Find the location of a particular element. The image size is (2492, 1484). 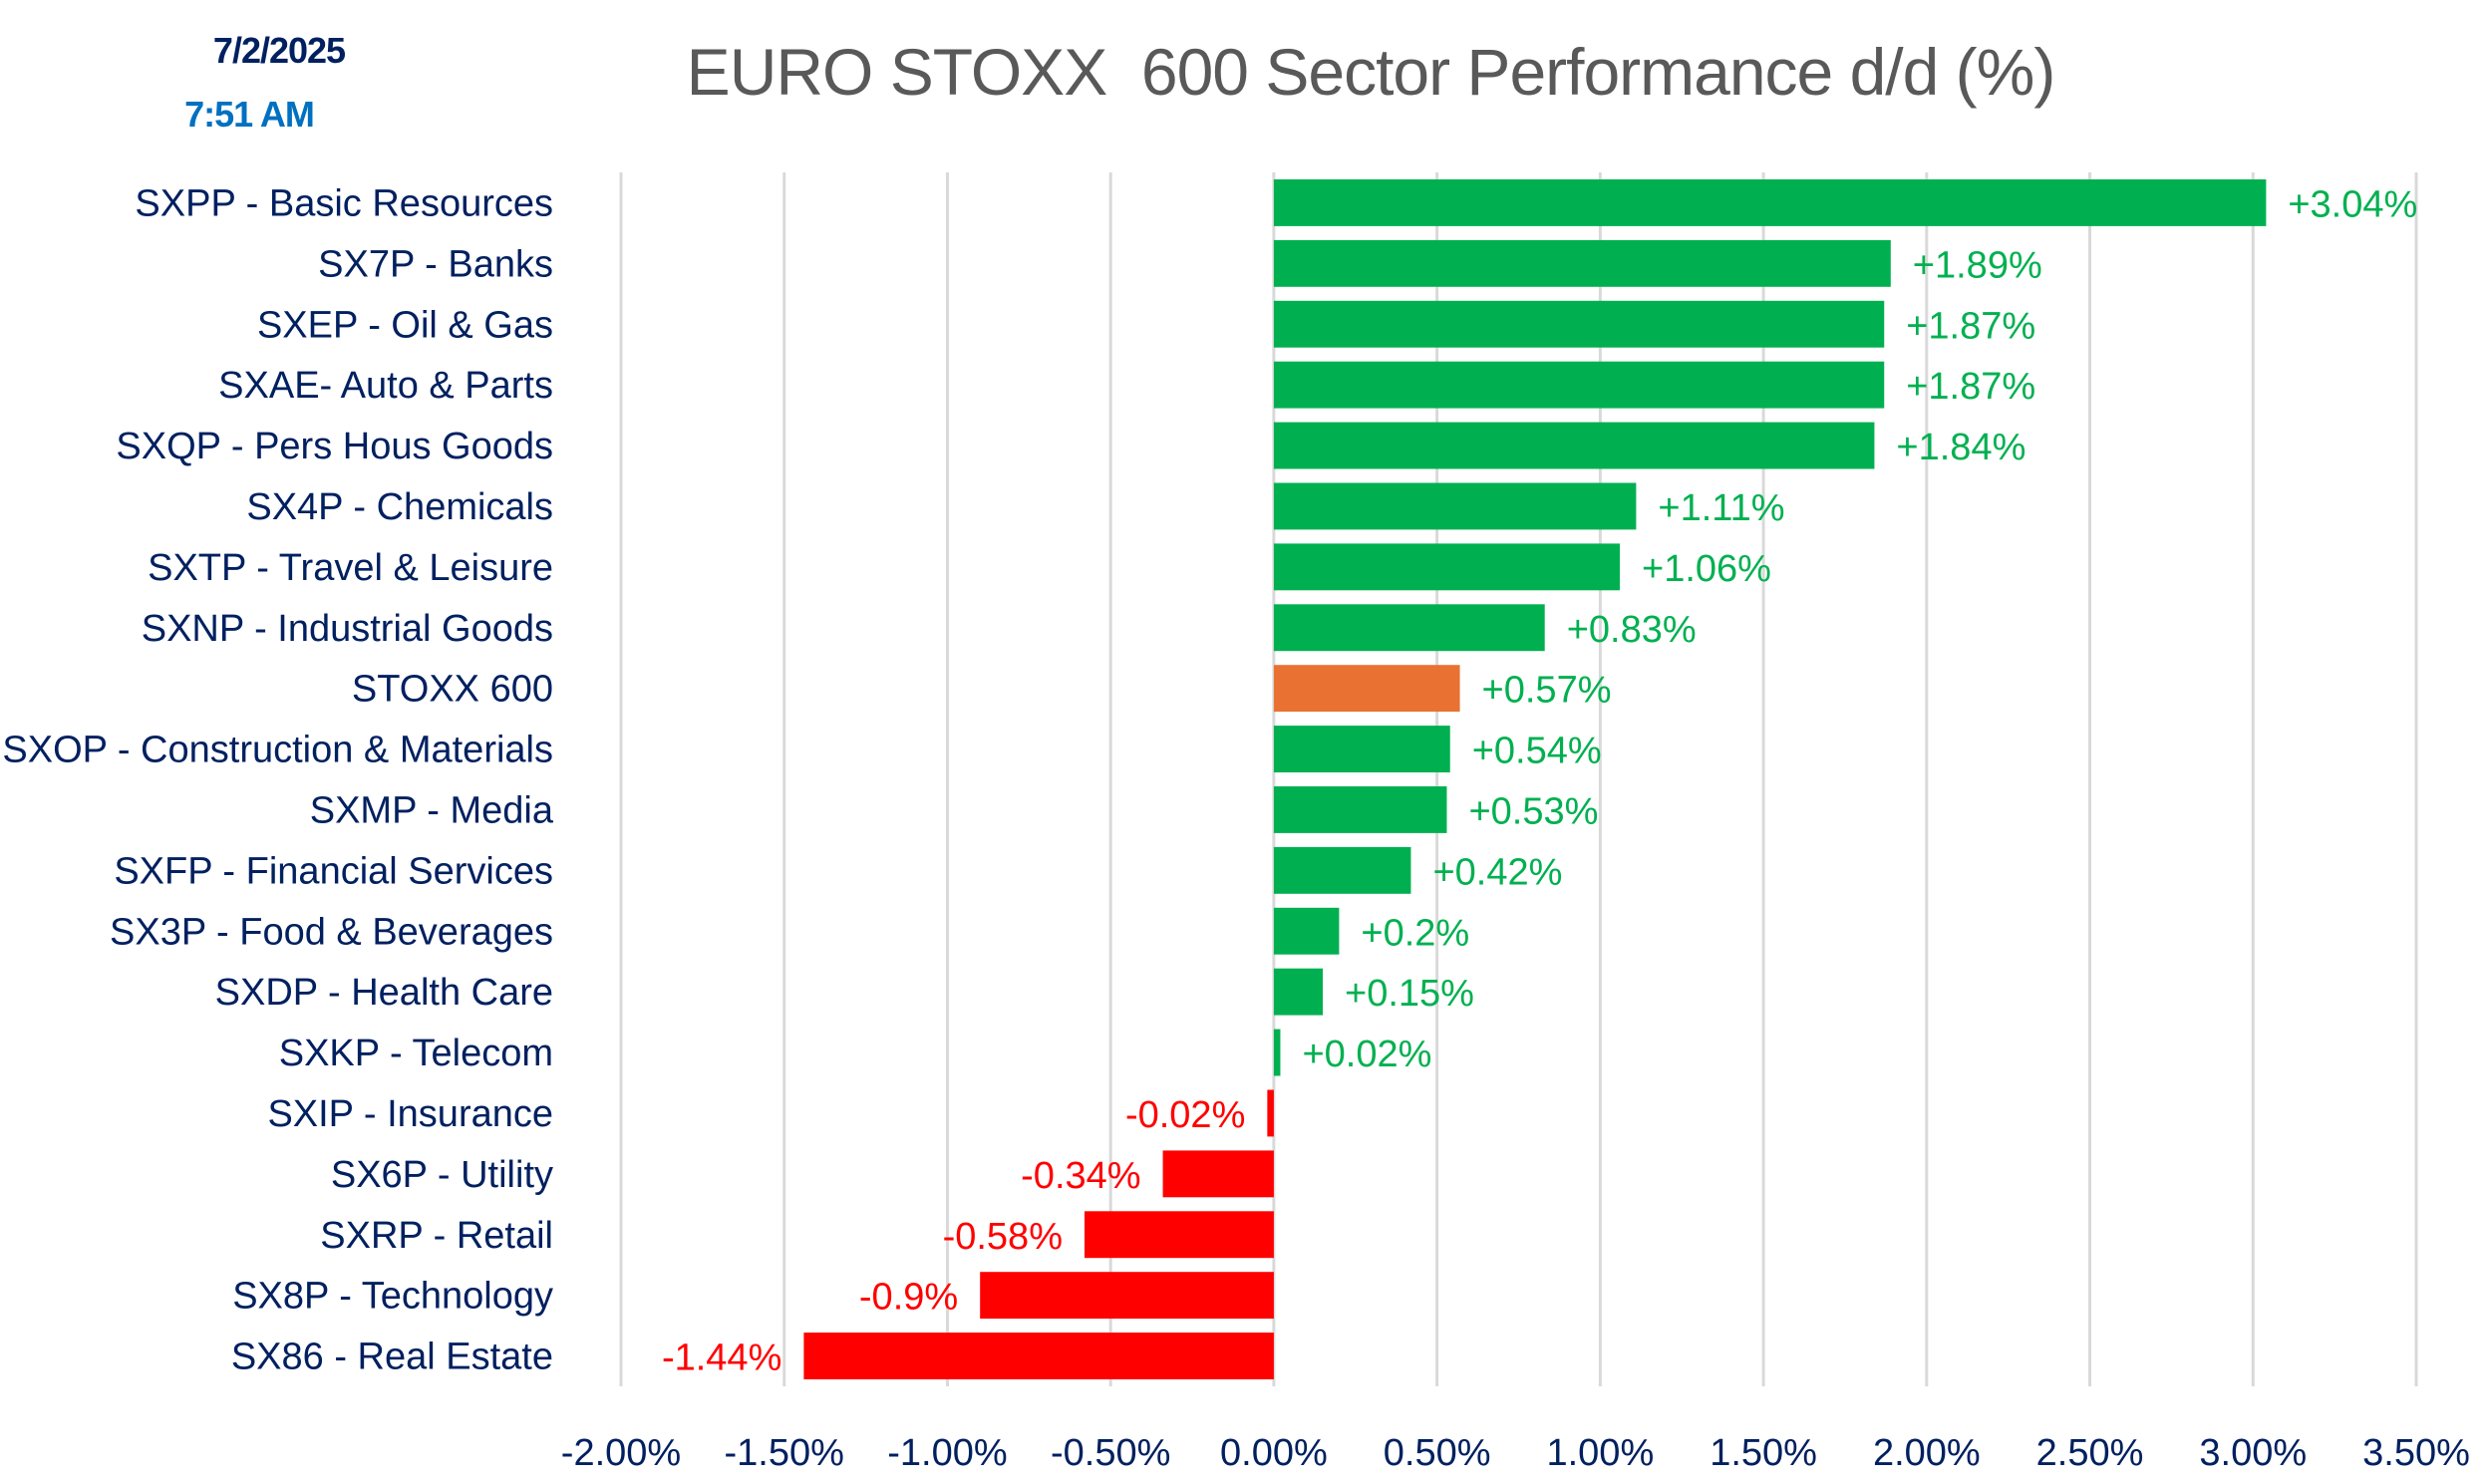

category-label: STOXX 600 is located at coordinates (452, 690).